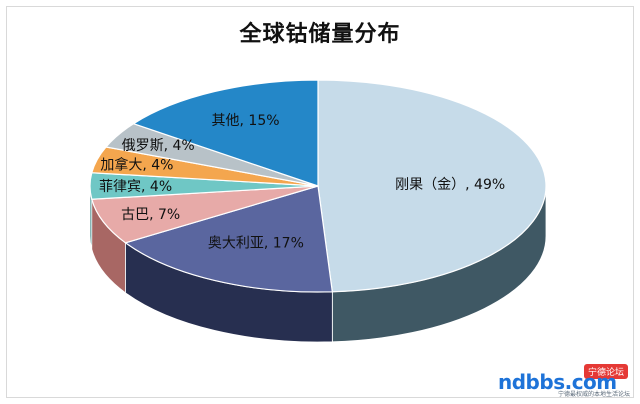 Image resolution: width=640 pixels, height=404 pixels. What do you see at coordinates (605, 371) in the screenshot?
I see `watermark-badge: 宁德论坛` at bounding box center [605, 371].